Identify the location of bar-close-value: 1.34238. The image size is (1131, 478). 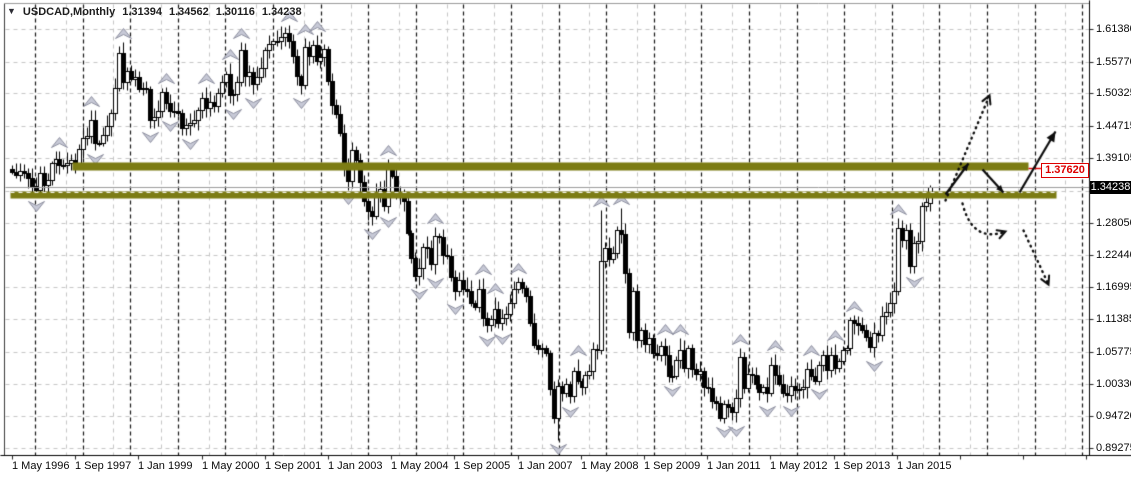
(281, 12).